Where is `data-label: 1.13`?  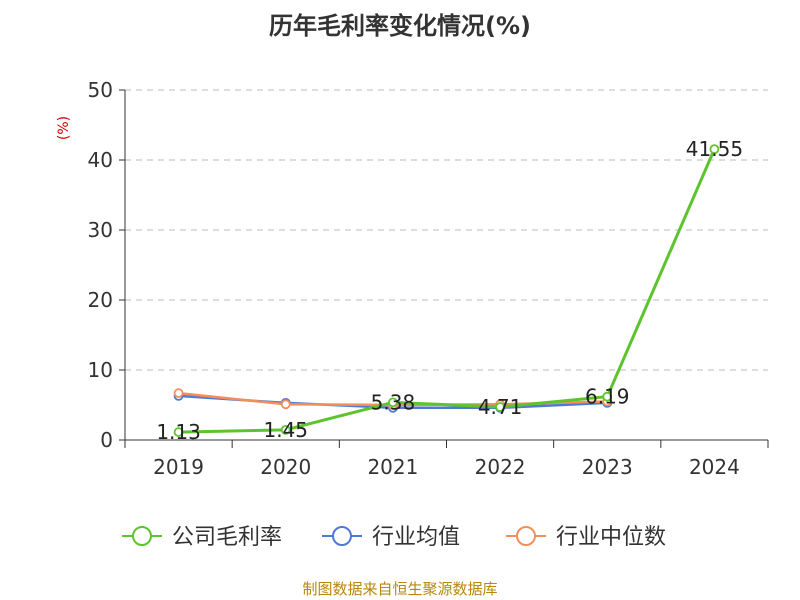 data-label: 1.13 is located at coordinates (178, 432).